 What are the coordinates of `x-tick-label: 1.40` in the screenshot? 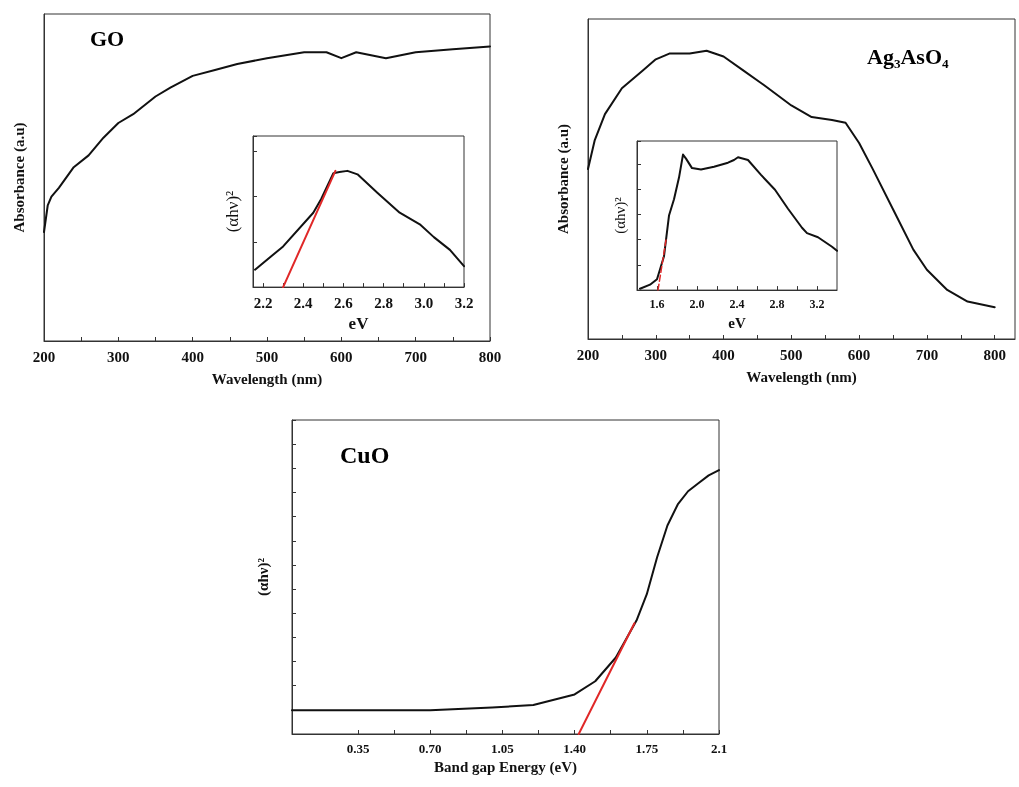 It's located at (574, 748).